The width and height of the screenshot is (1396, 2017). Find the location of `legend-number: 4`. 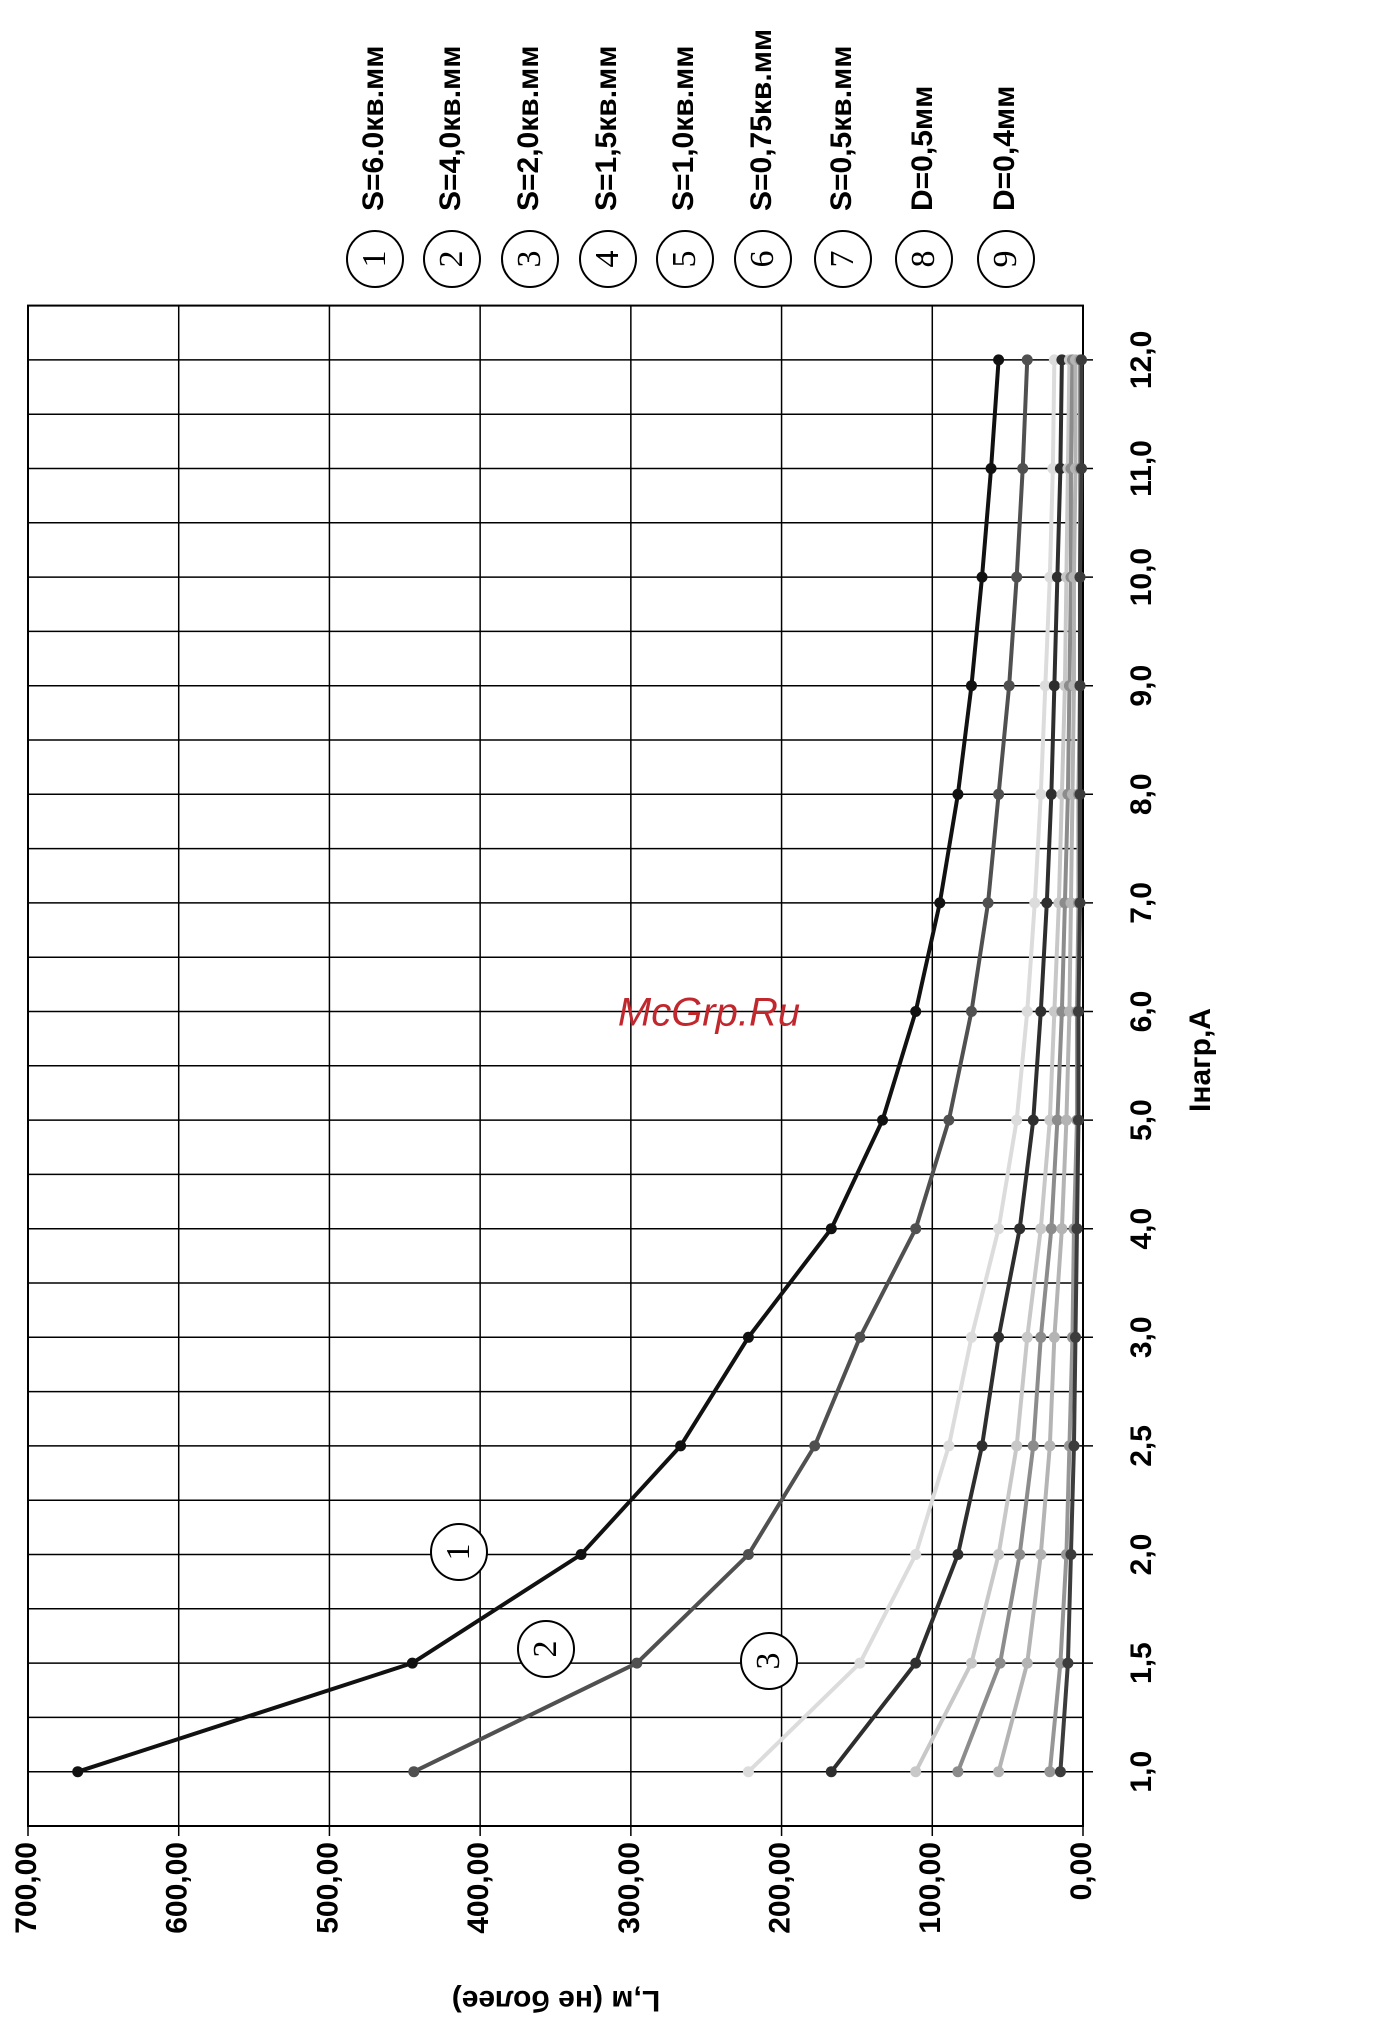

legend-number: 4 is located at coordinates (607, 259).